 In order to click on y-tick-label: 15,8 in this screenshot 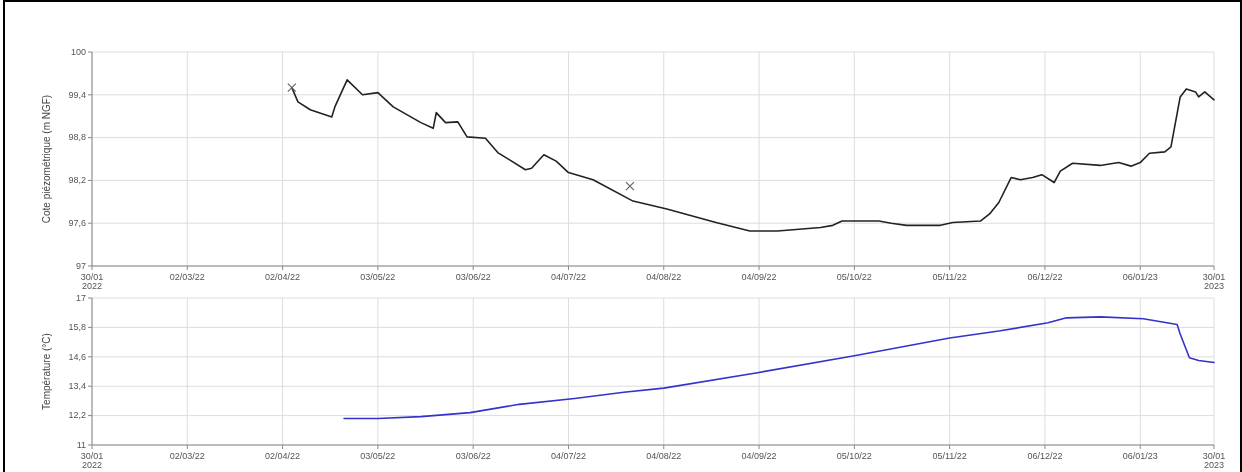, I will do `click(77, 327)`.